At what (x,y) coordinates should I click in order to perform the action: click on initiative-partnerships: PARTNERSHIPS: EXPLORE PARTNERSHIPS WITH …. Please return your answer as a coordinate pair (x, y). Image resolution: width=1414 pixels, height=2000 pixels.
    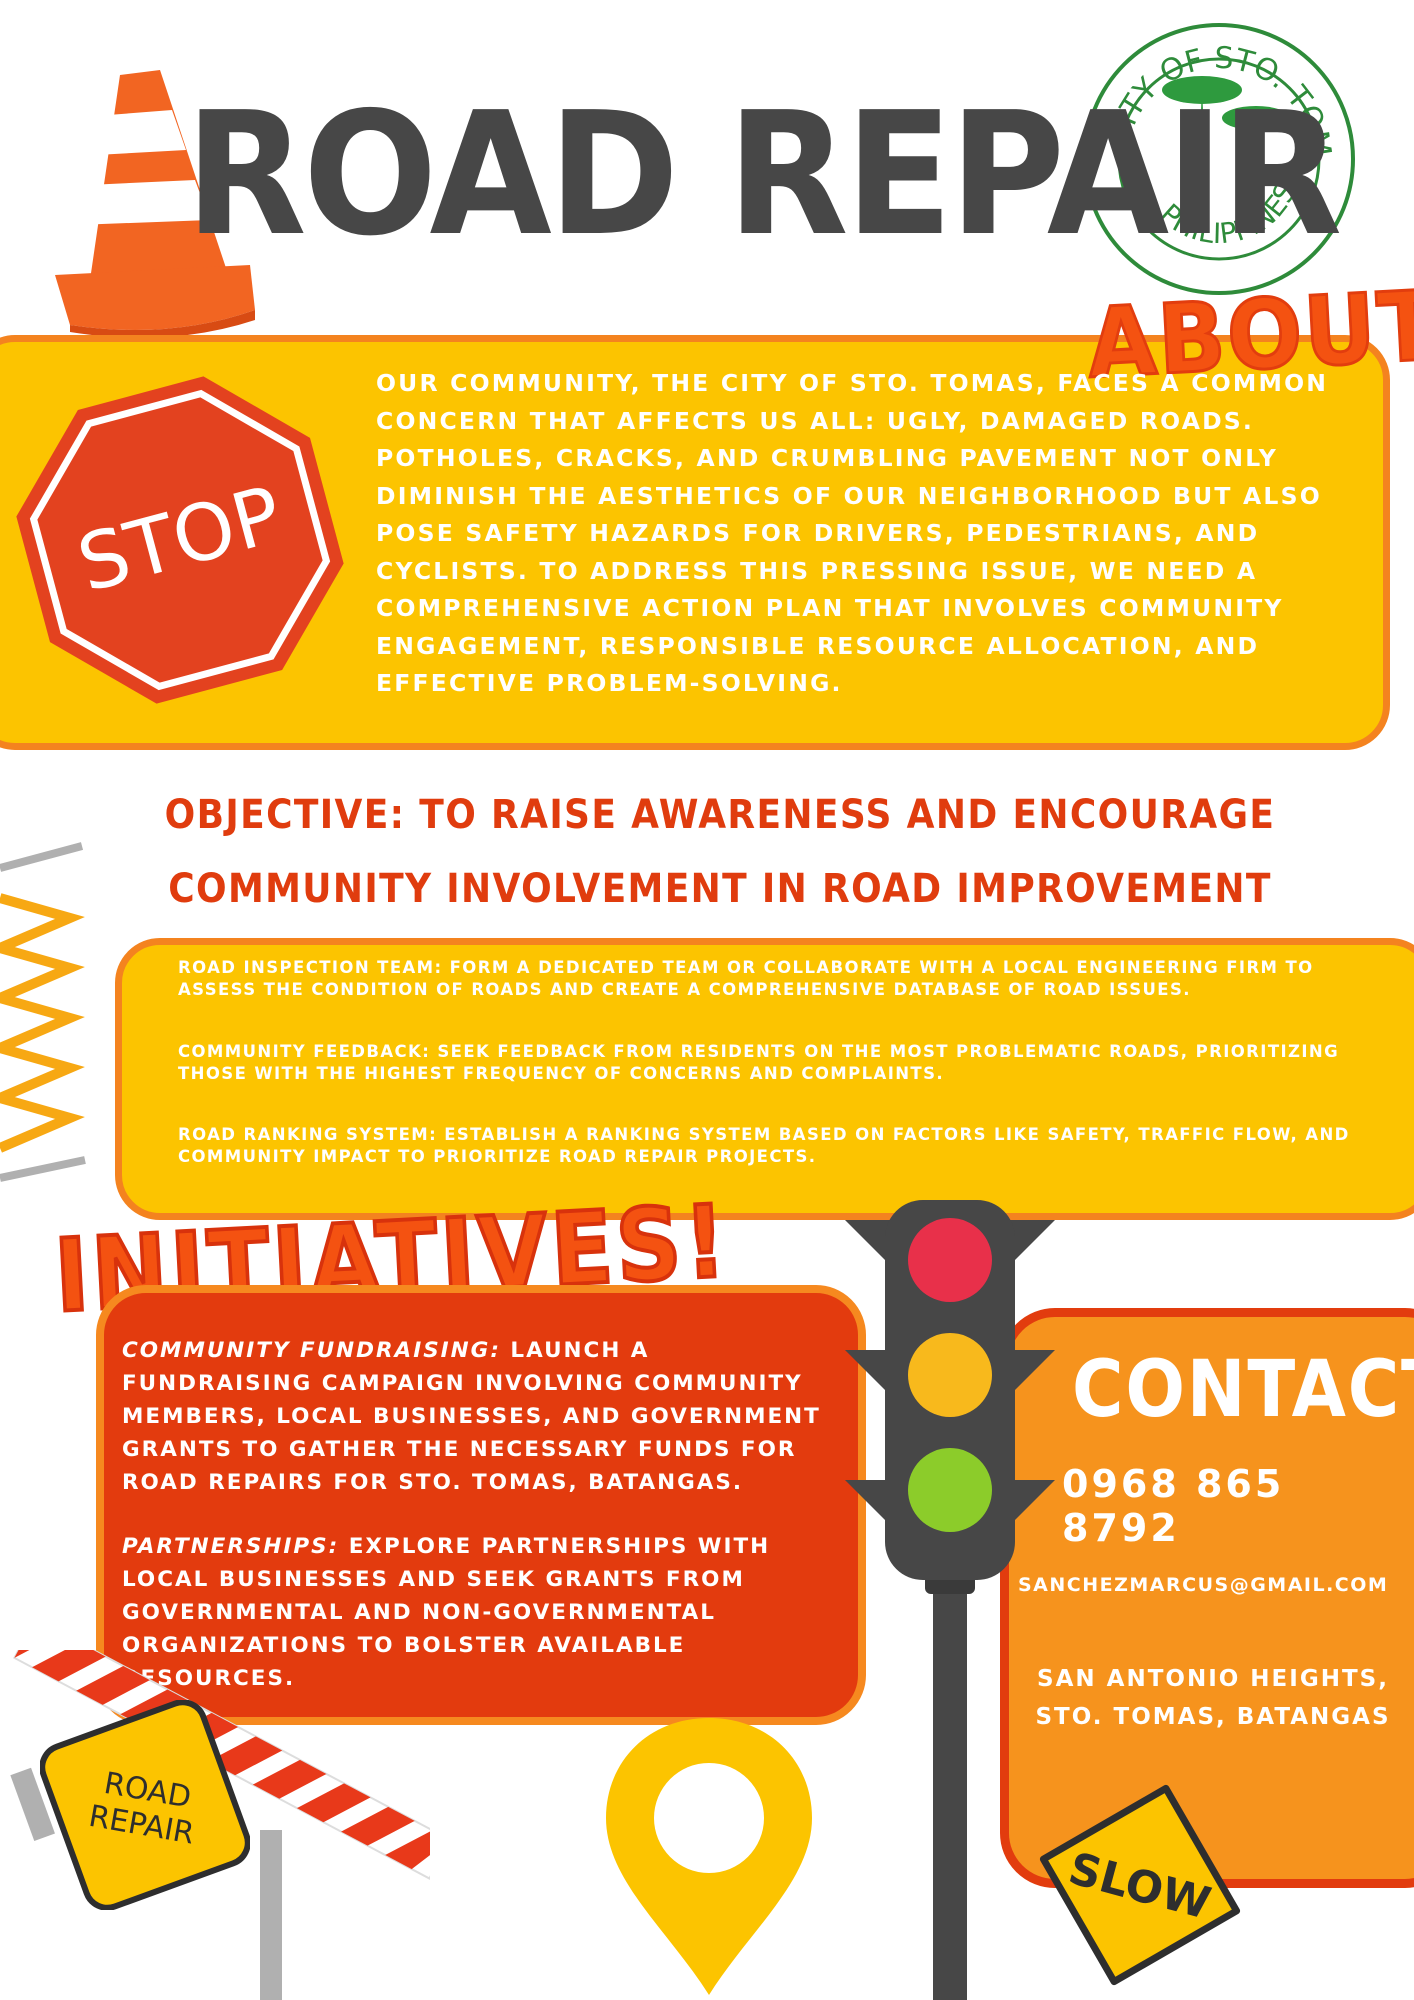
    Looking at the image, I should click on (482, 1612).